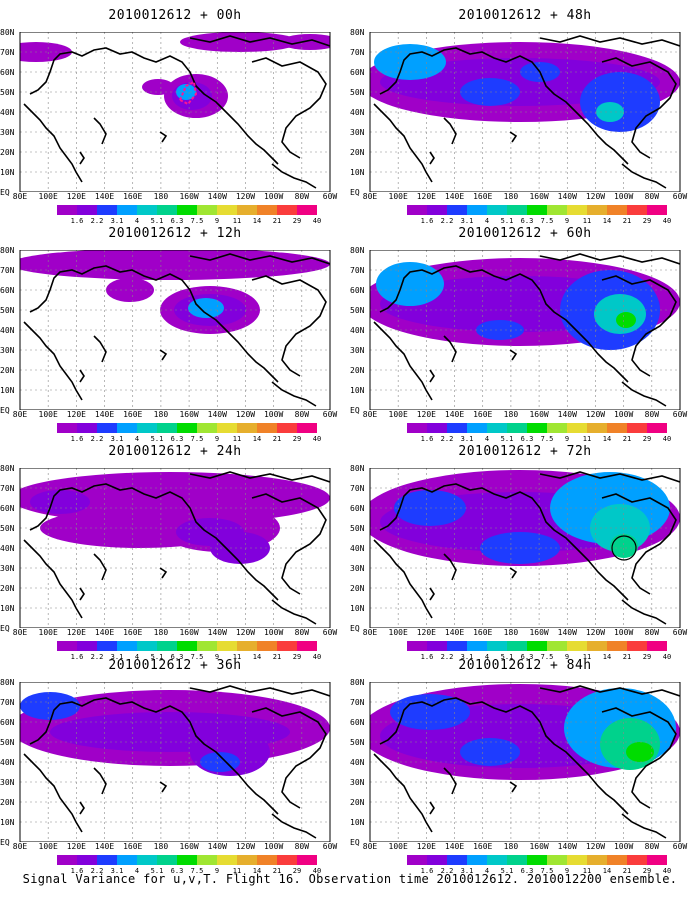 The width and height of the screenshot is (700, 900). I want to click on panel-title: 2010012612 + 72h, so click(525, 451).